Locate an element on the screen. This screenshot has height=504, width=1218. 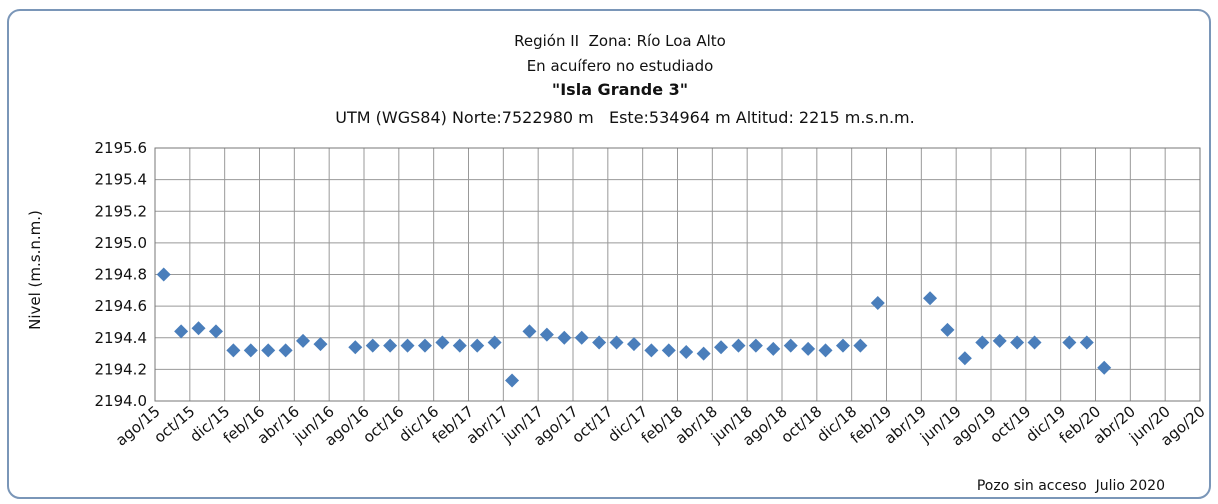
chart-subtitle: En acuífero no estudiado is located at coordinates (620, 66).